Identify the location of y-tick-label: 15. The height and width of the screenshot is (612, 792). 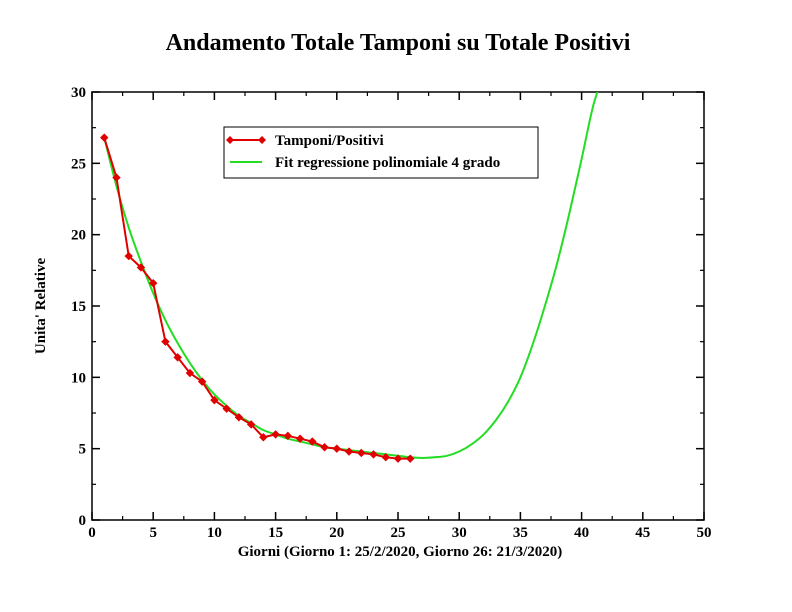
(78, 307).